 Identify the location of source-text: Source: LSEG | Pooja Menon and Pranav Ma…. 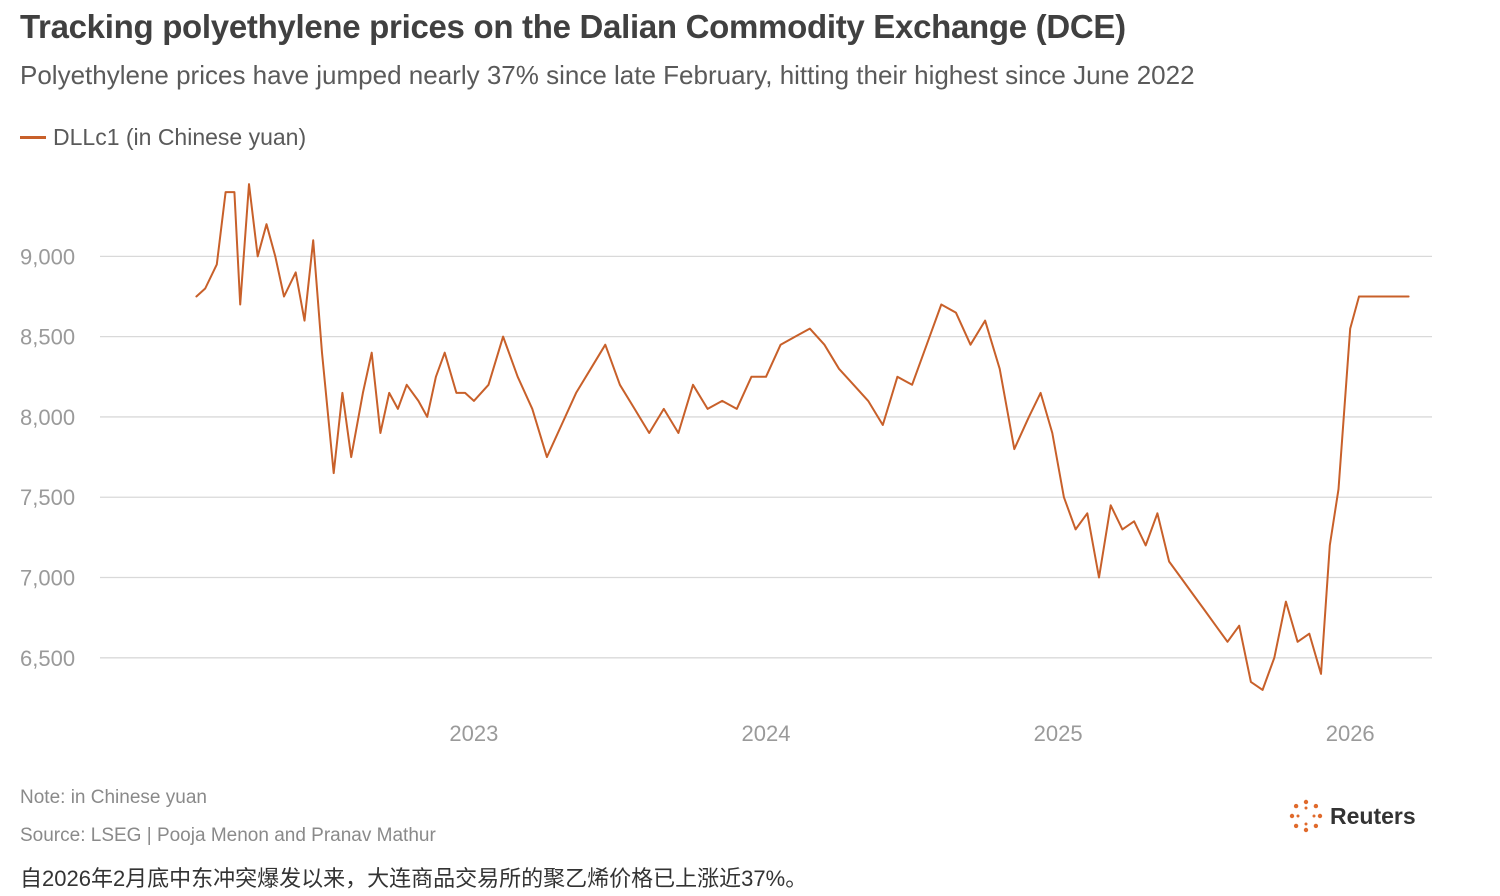
(228, 835).